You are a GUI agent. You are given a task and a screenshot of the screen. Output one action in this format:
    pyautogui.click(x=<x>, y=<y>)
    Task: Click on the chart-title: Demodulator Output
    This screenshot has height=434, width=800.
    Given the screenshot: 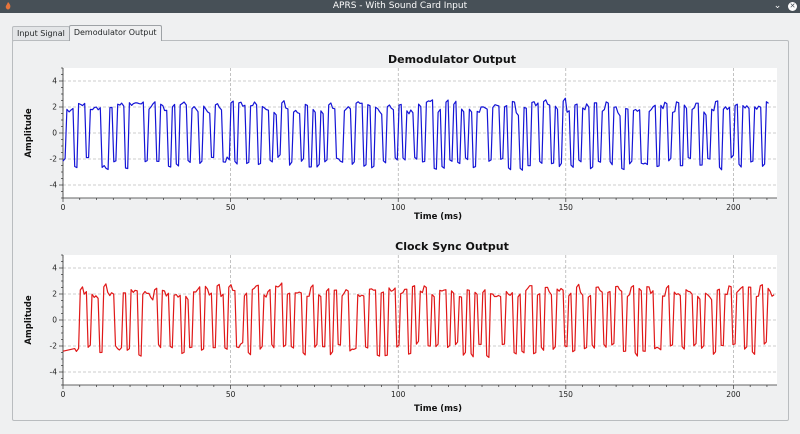 What is the action you would take?
    pyautogui.click(x=452, y=59)
    